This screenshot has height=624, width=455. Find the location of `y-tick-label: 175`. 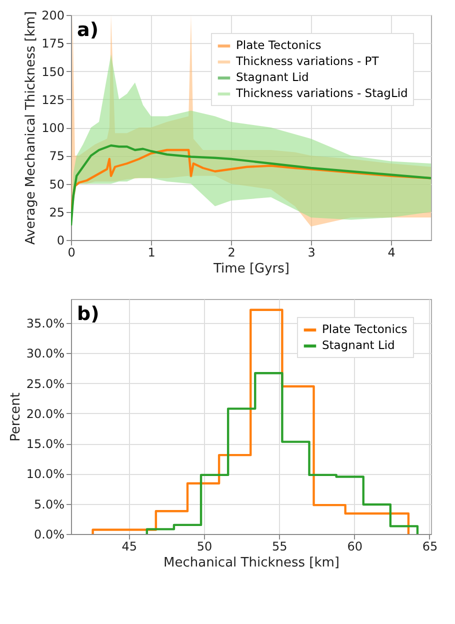

y-tick-label: 175 is located at coordinates (53, 43).